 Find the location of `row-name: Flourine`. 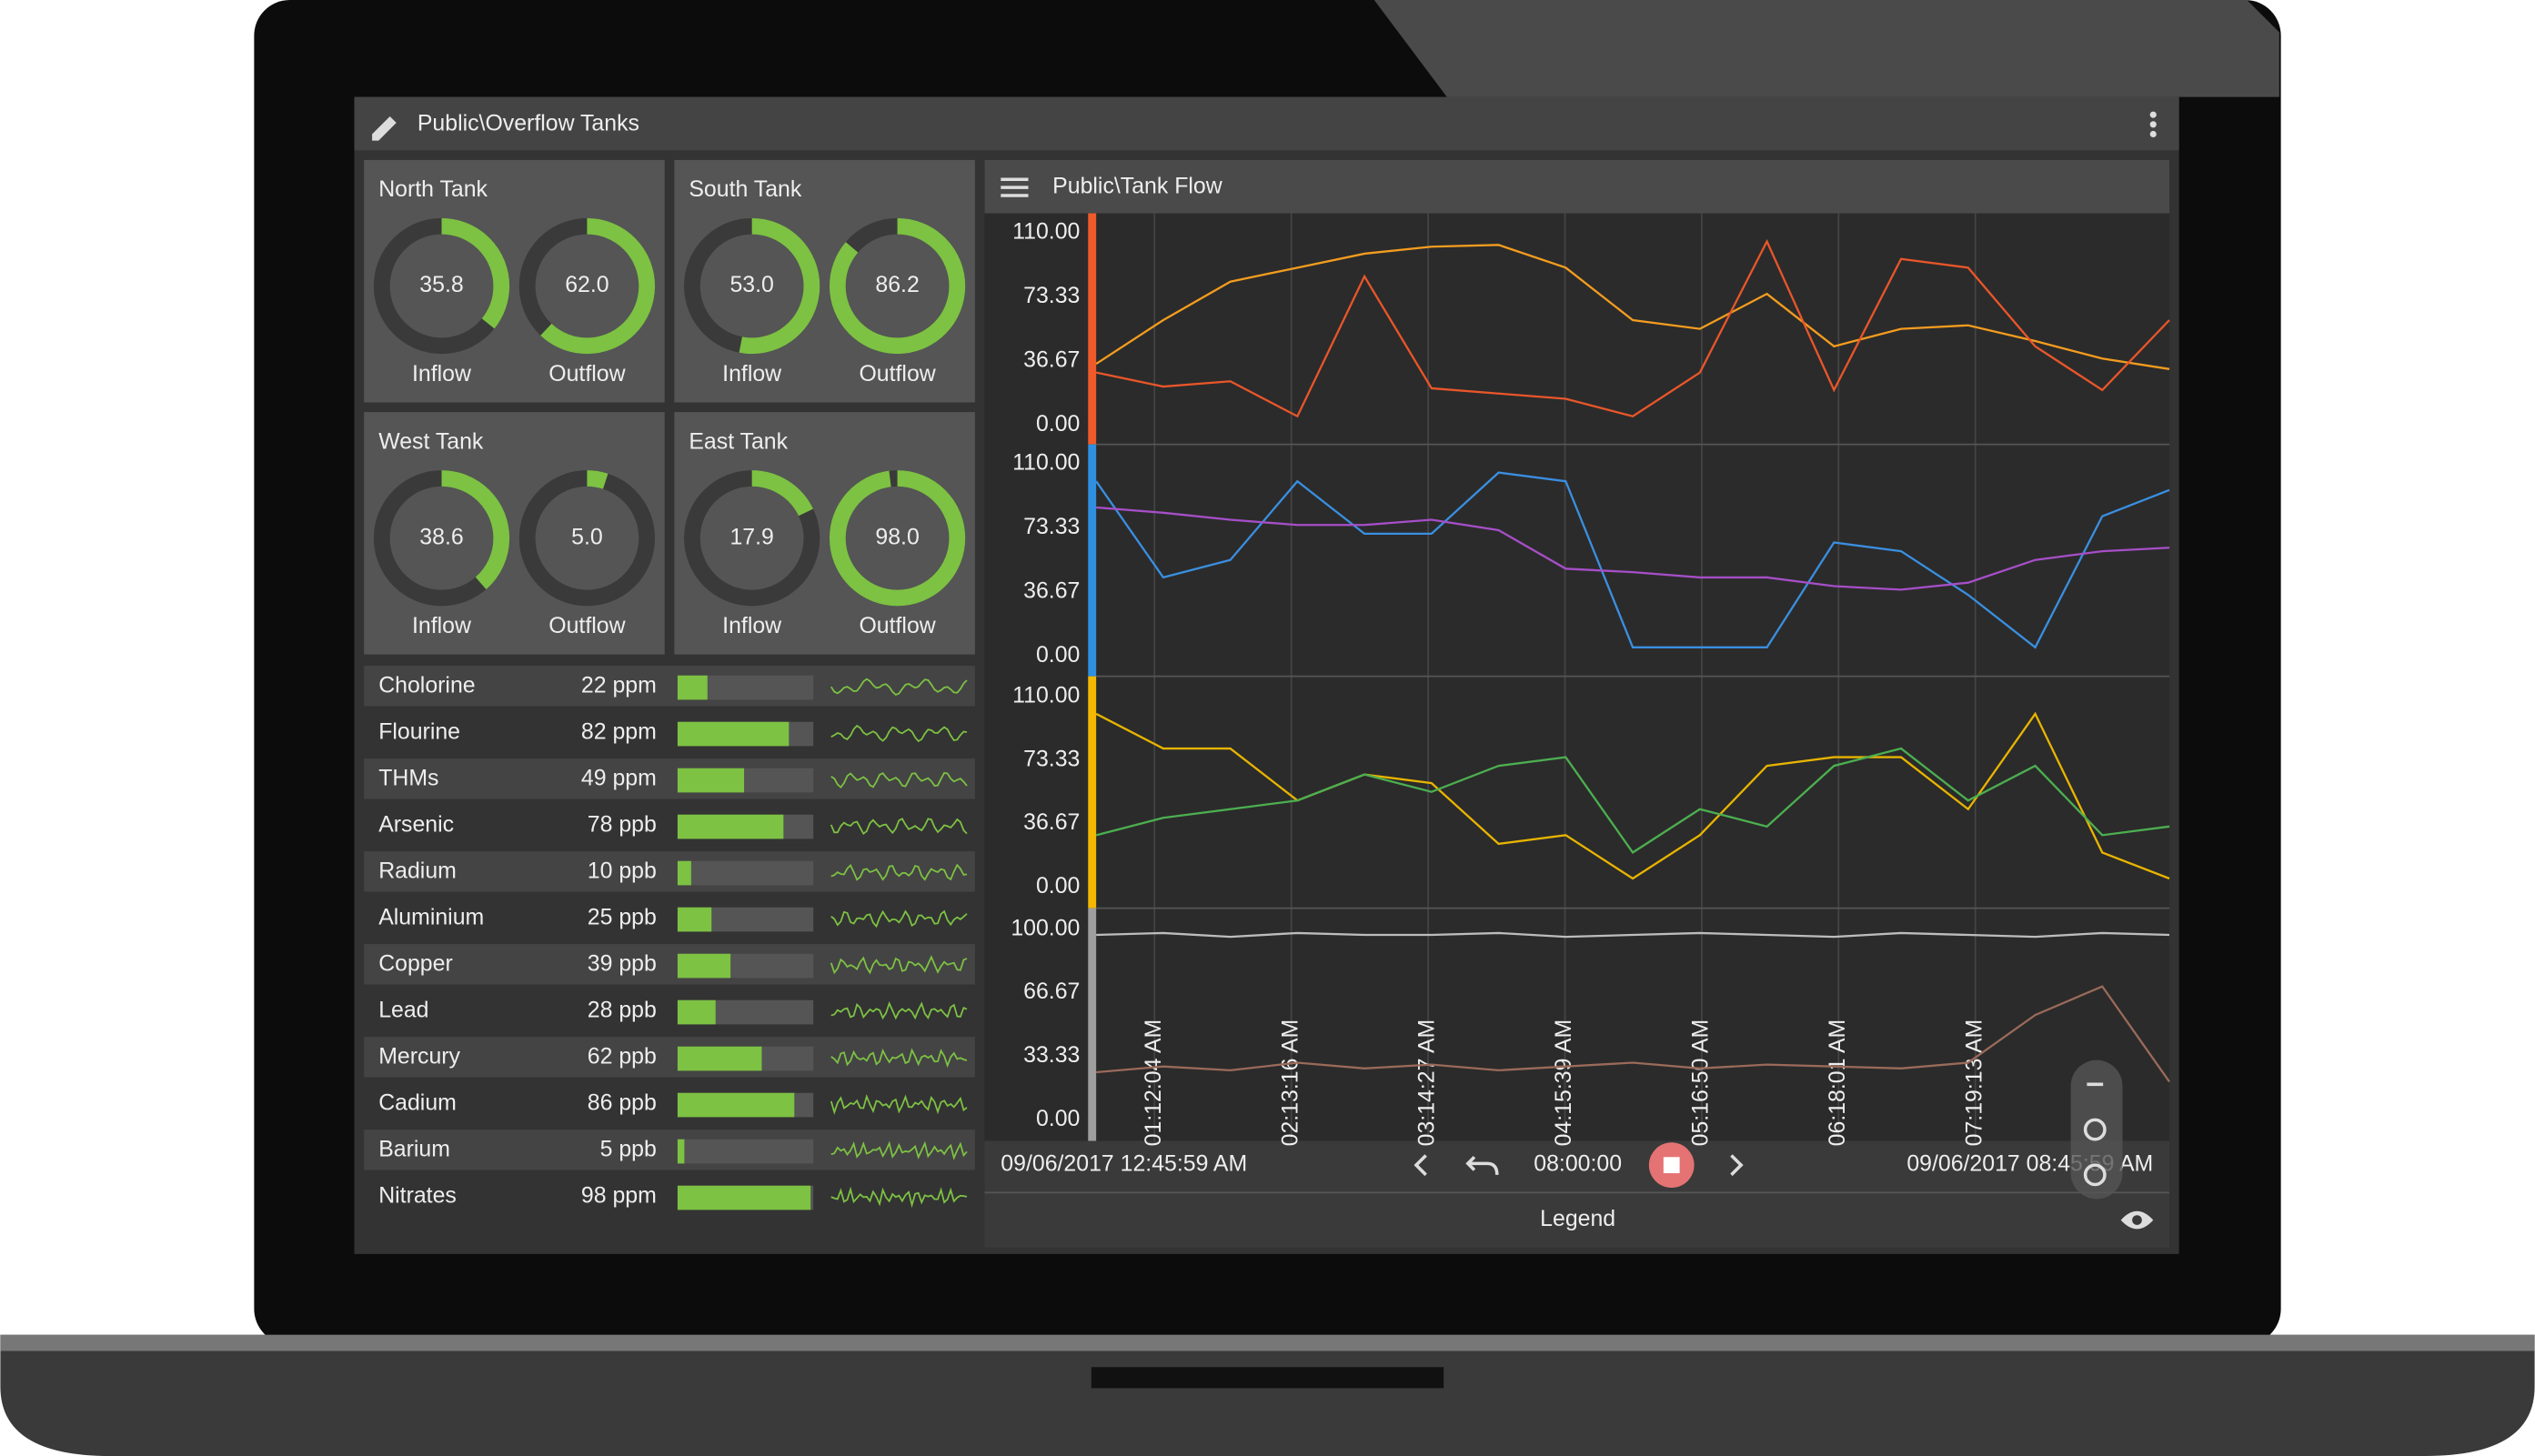

row-name: Flourine is located at coordinates (419, 732).